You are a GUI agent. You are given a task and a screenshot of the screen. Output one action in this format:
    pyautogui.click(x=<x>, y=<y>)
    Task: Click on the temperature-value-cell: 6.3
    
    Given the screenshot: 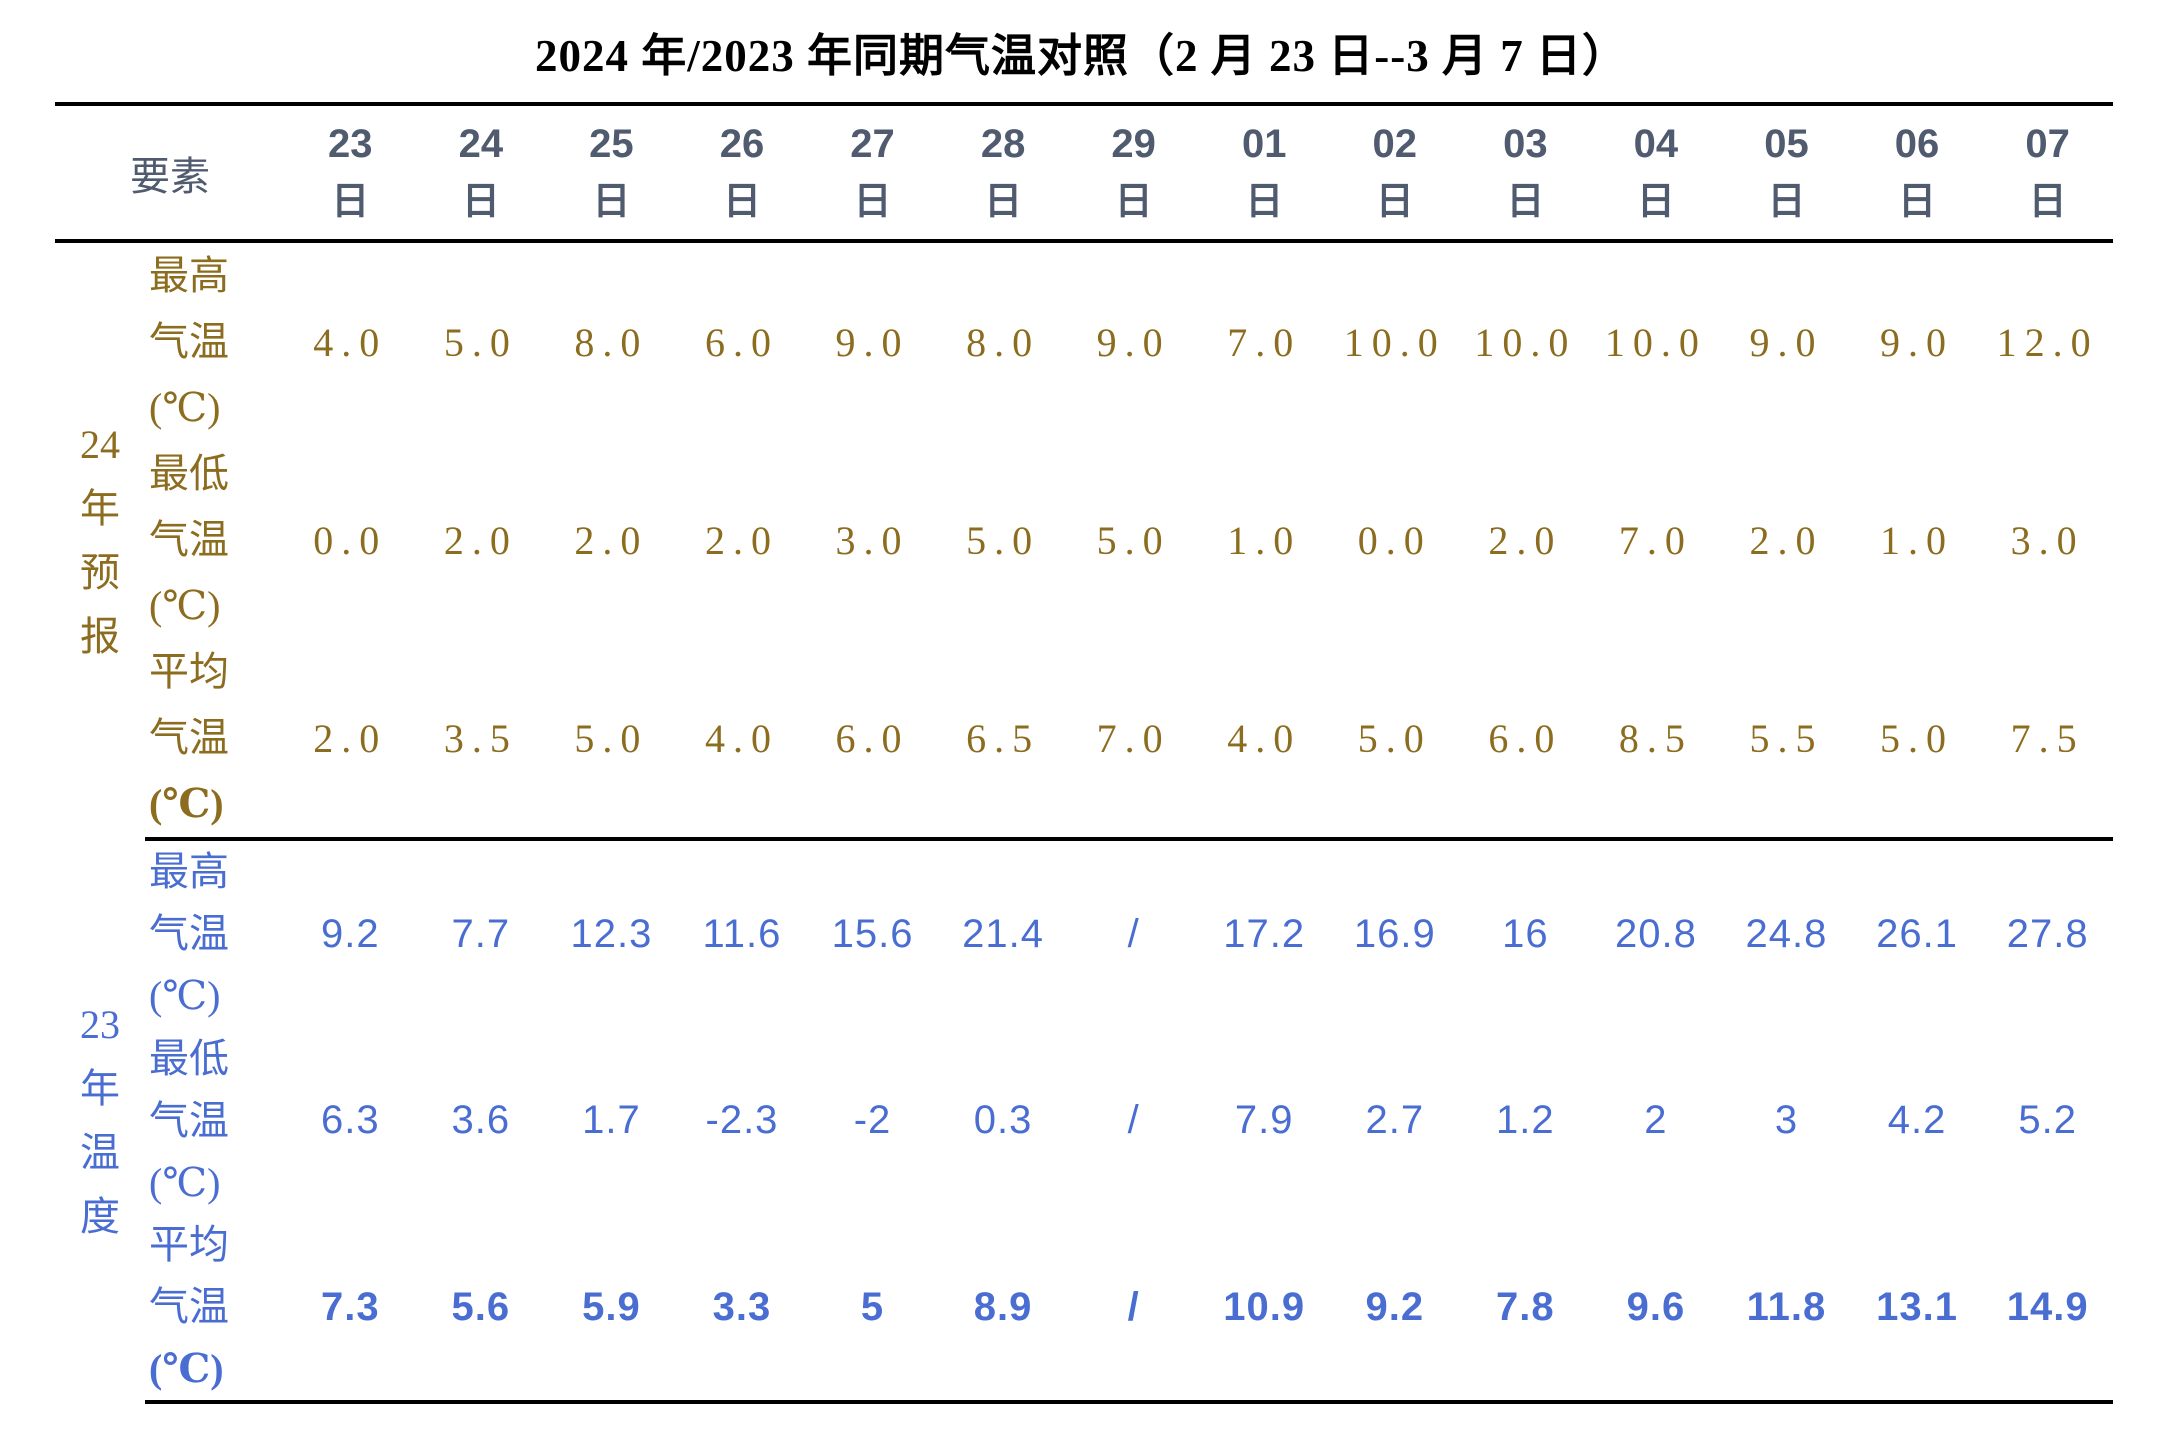 What is the action you would take?
    pyautogui.click(x=350, y=1120)
    